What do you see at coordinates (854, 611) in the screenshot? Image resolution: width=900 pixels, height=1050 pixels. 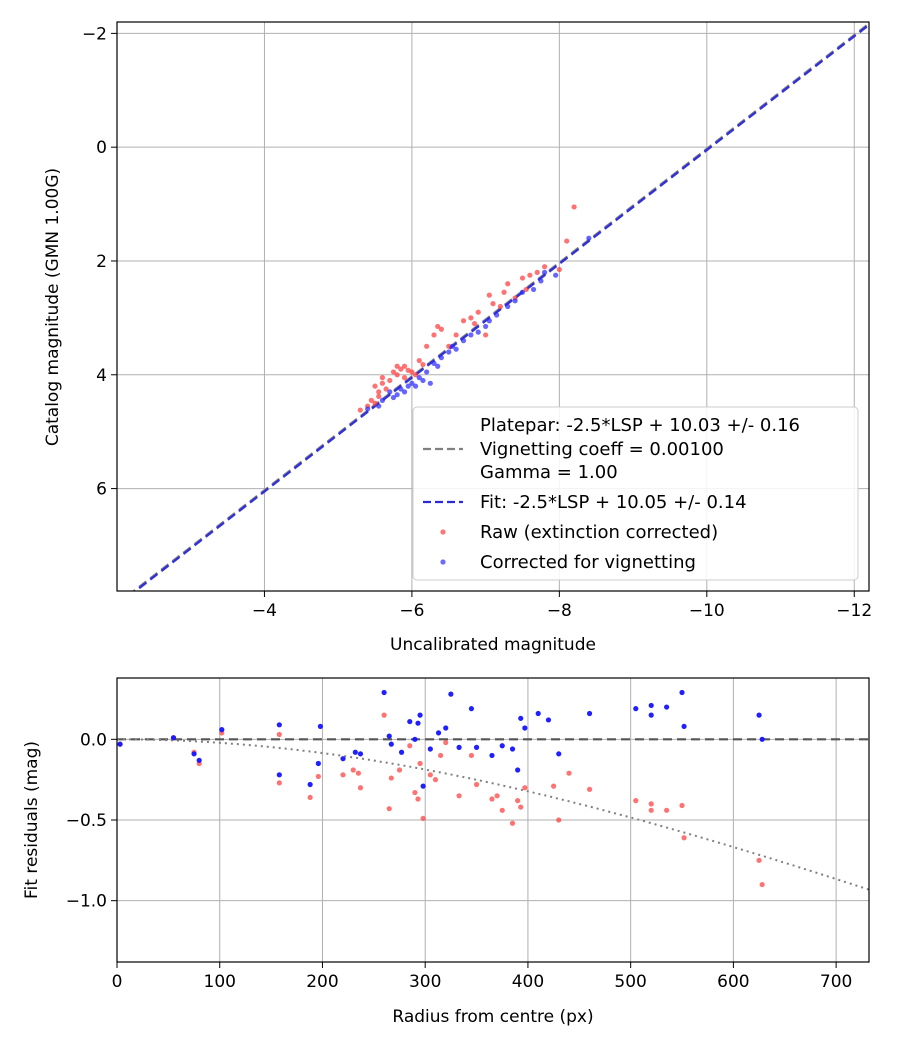 I see `top-x-tick-label: −12` at bounding box center [854, 611].